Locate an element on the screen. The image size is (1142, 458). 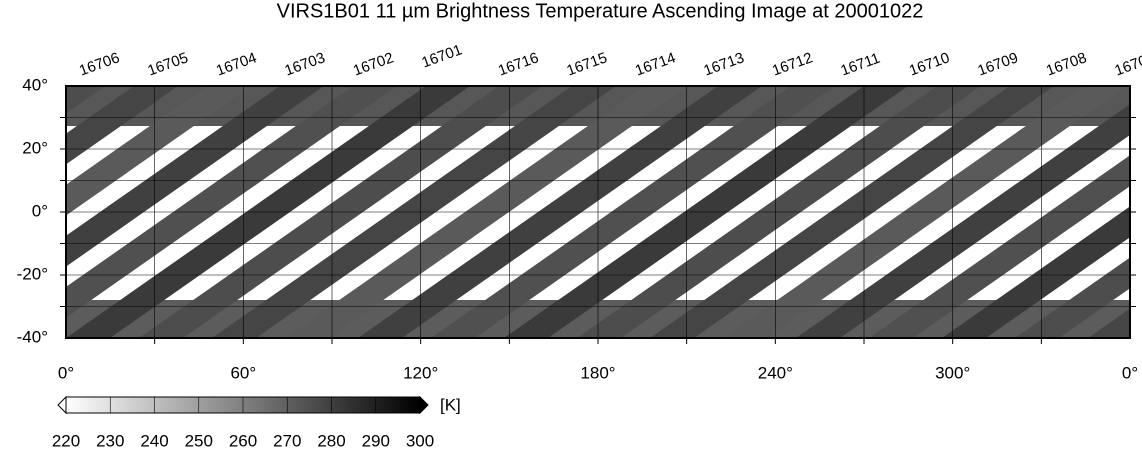
colorbar-tick-label: 270 is located at coordinates (287, 440).